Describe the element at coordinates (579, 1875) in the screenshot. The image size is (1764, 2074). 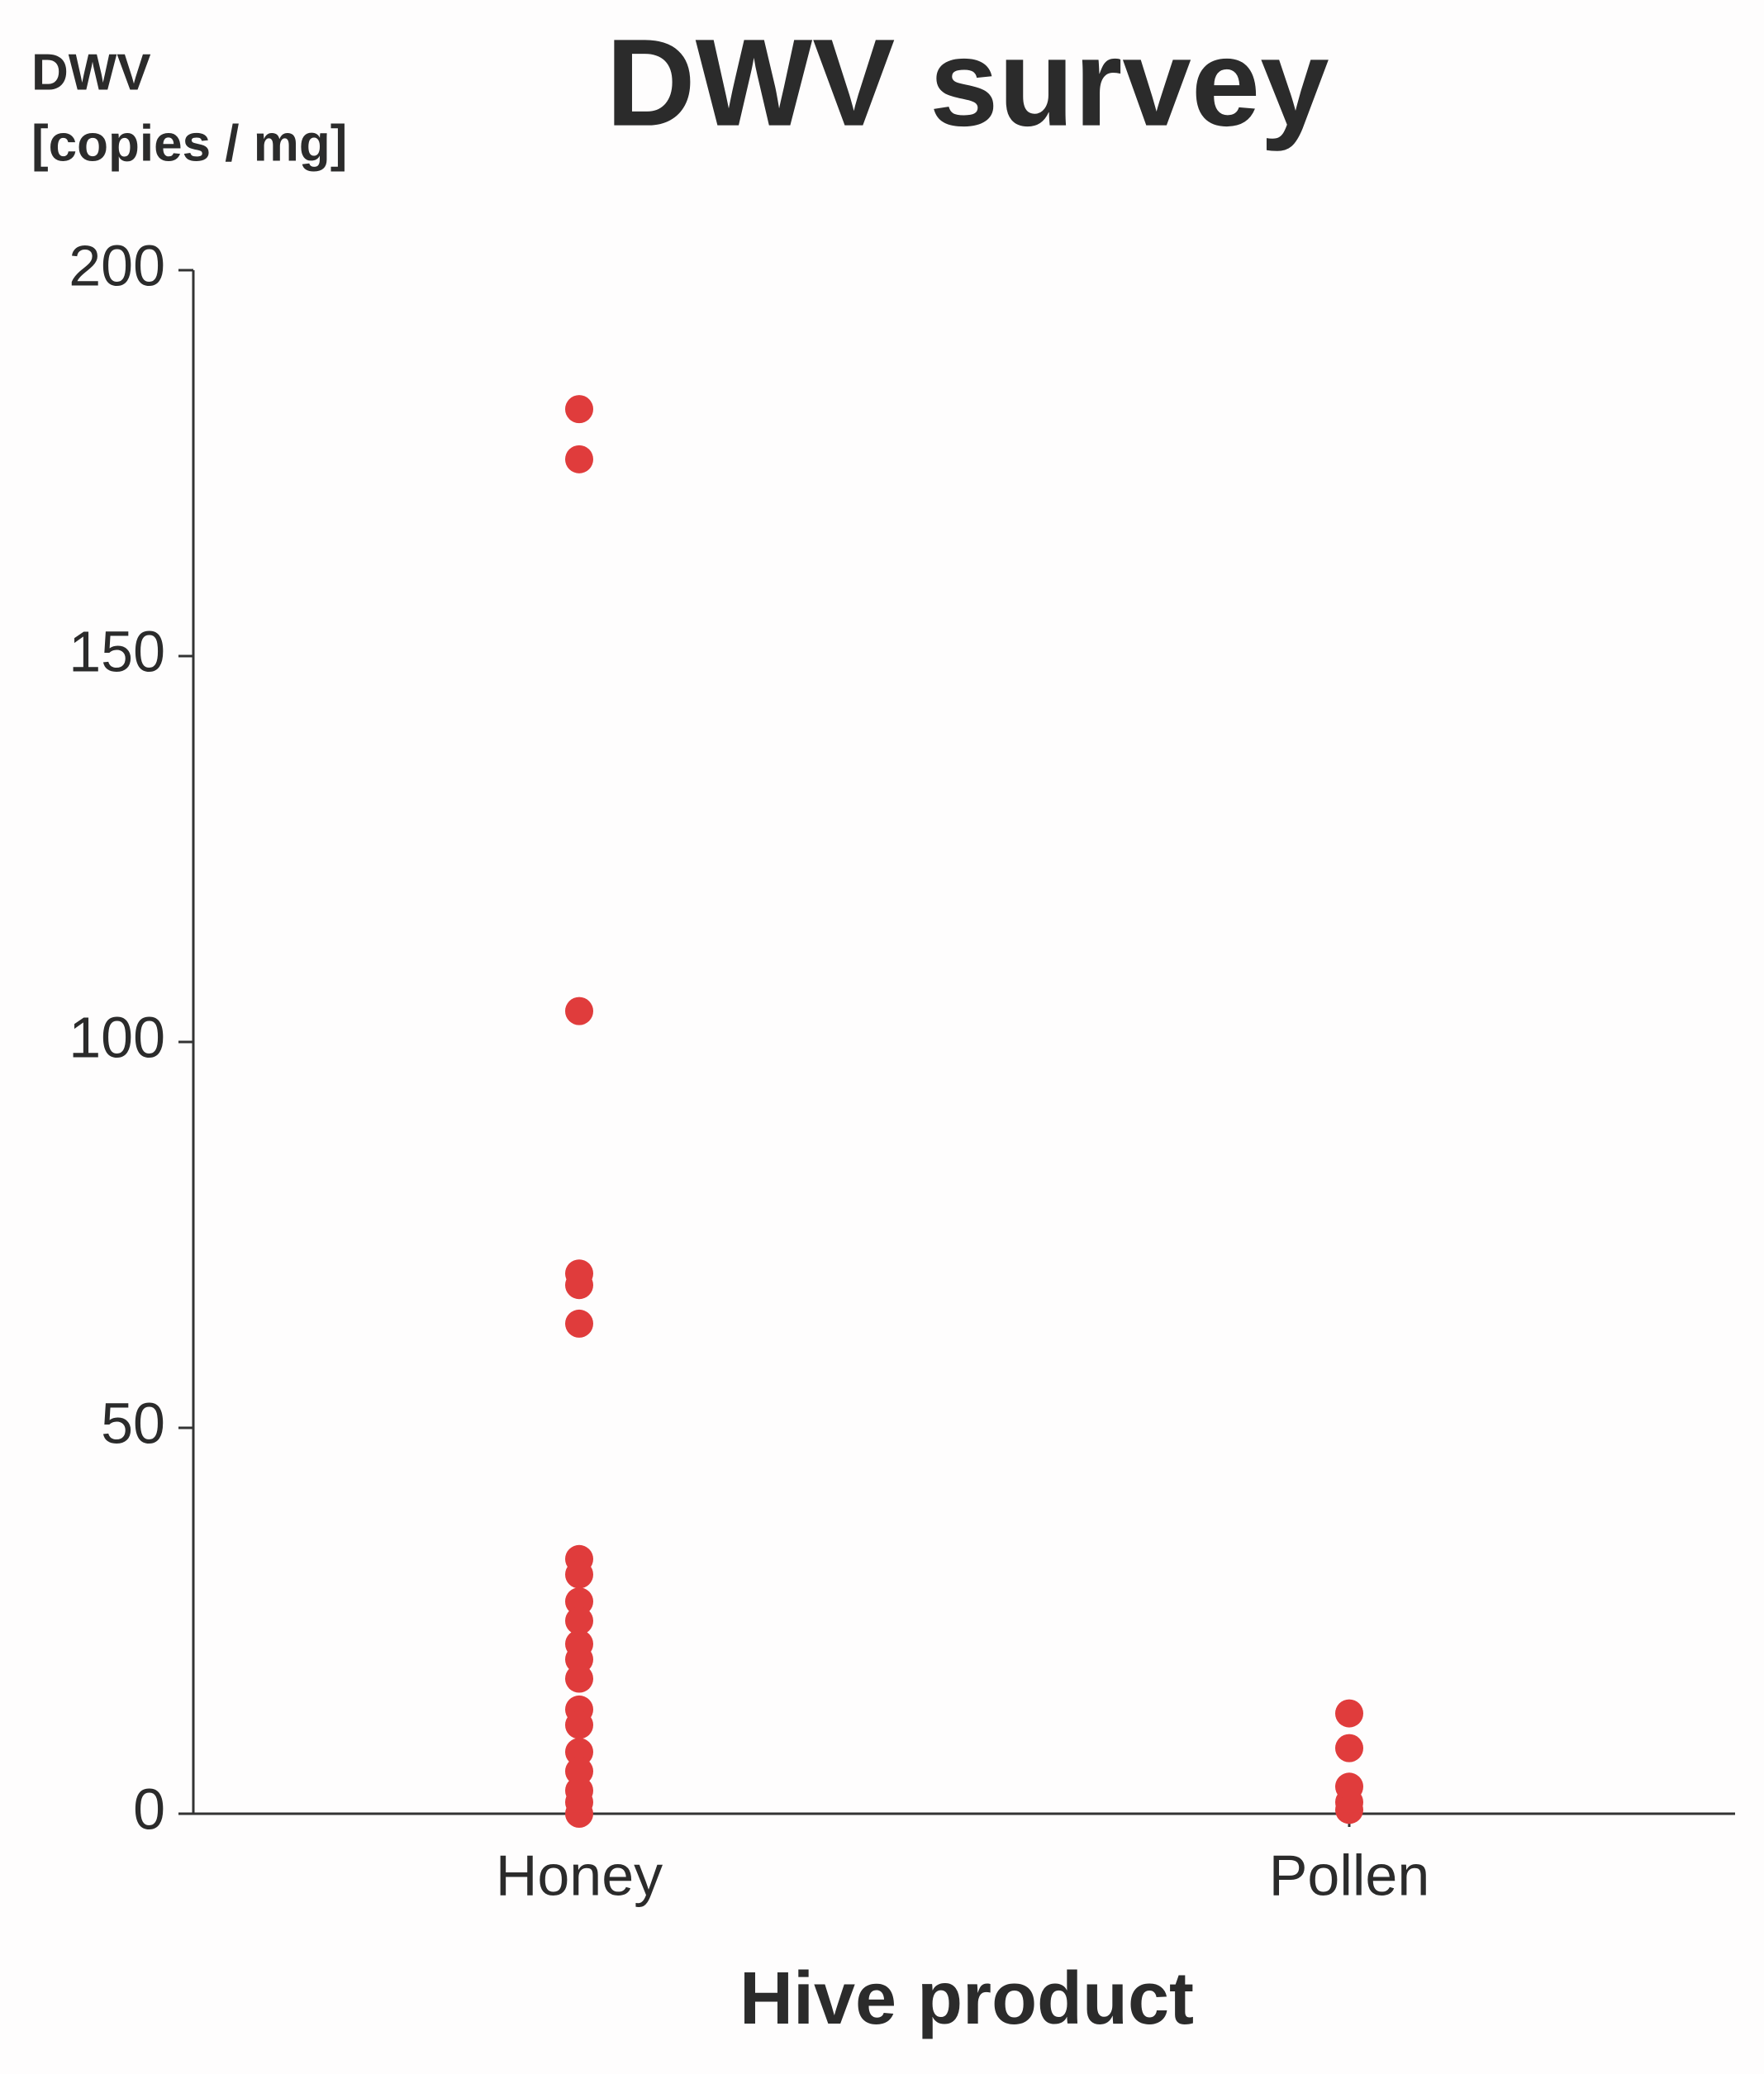
I see `x-tick-label: Honey` at that location.